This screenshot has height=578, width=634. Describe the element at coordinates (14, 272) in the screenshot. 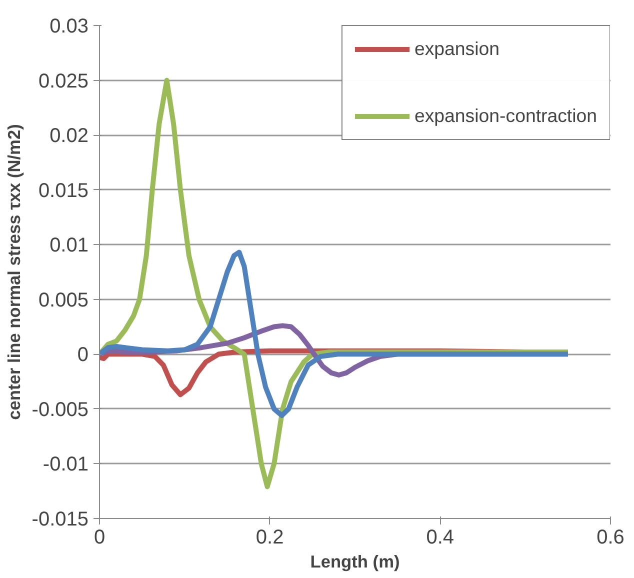

I see `y-axis-title: center line normal stress τxx (N/m2)` at that location.